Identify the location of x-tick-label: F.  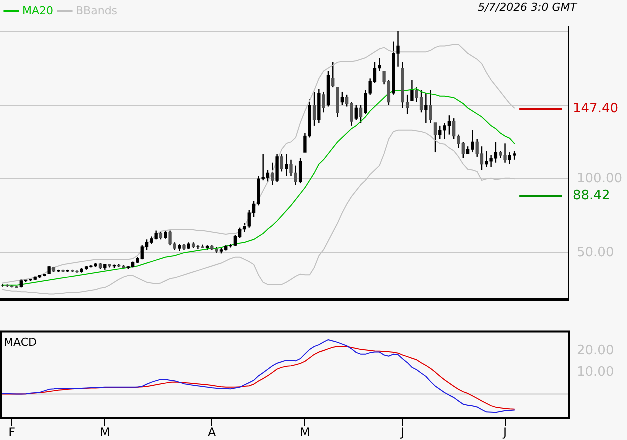
(12, 432).